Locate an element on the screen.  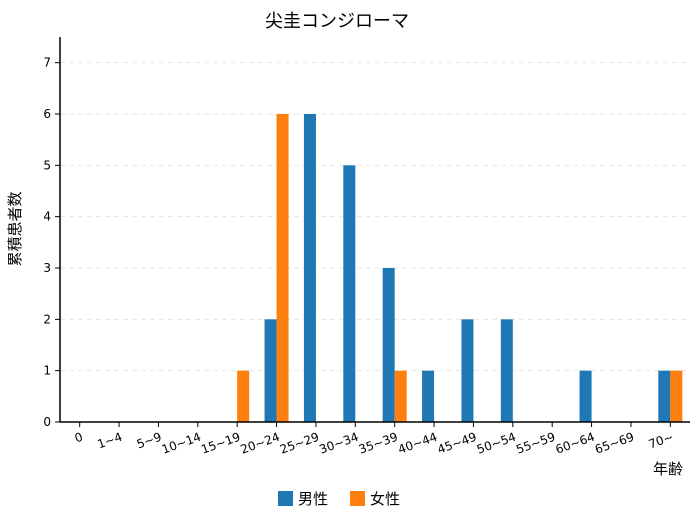
x-tick-label: 70~ is located at coordinates (661, 441).